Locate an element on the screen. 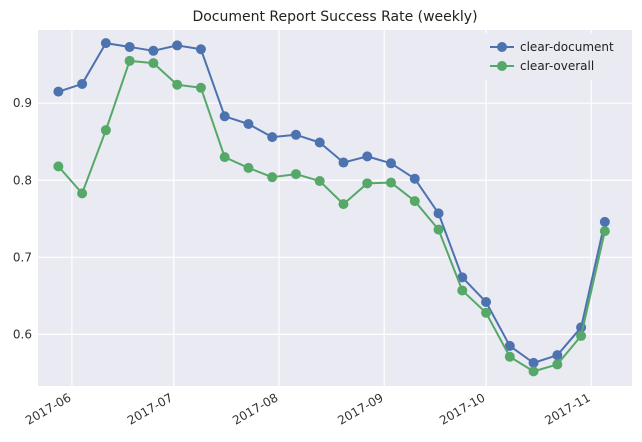  legend-box is located at coordinates (553, 57).